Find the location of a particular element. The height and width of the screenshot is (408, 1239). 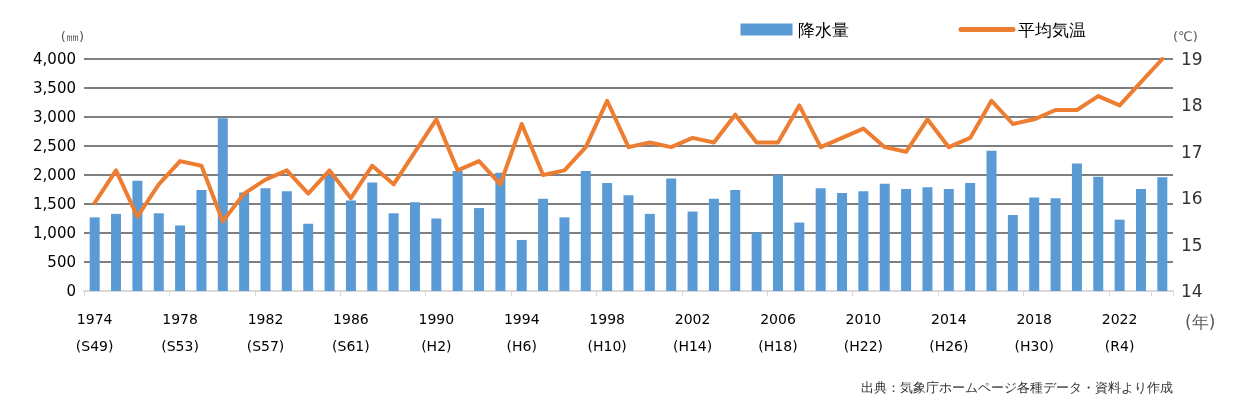

y-tick-label: 0 is located at coordinates (71, 291).